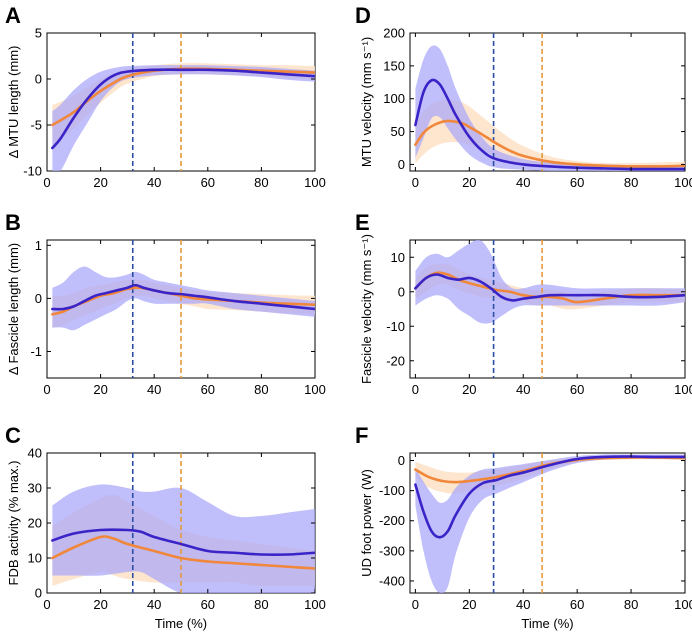  What do you see at coordinates (366, 309) in the screenshot?
I see `panel-e-y-axis-label: Fascicle velocity (mm s⁻¹)` at bounding box center [366, 309].